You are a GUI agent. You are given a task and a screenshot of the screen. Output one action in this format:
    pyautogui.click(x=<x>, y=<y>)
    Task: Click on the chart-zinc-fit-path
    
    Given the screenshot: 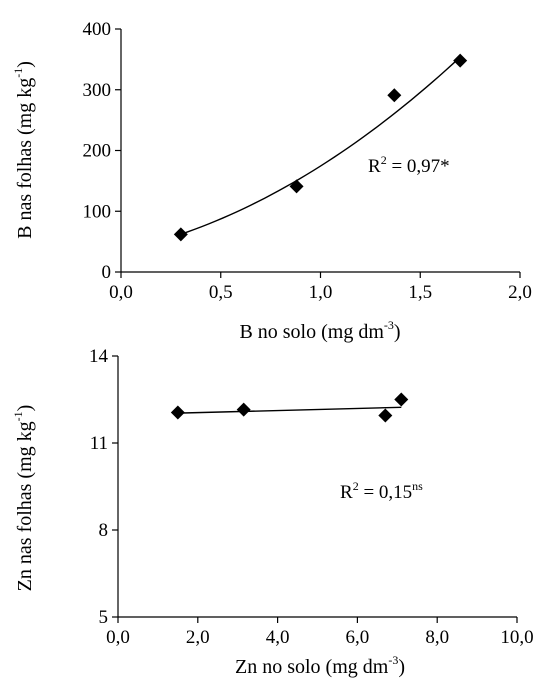 What is the action you would take?
    pyautogui.click(x=289, y=410)
    